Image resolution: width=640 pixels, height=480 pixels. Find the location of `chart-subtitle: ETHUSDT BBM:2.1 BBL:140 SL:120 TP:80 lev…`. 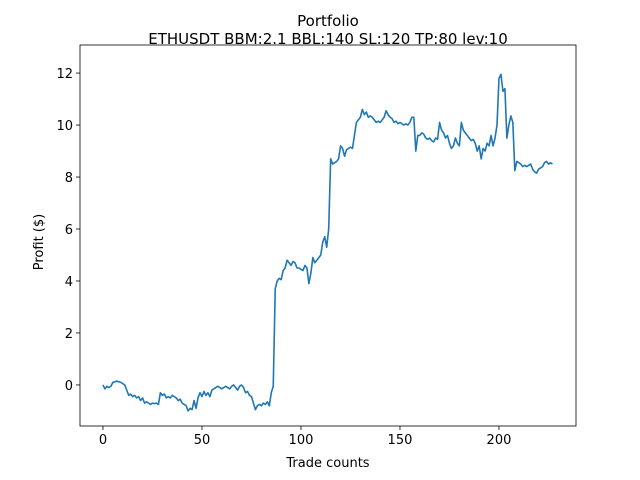

chart-subtitle: ETHUSDT BBM:2.1 BBL:140 SL:120 TP:80 lev… is located at coordinates (328, 39).